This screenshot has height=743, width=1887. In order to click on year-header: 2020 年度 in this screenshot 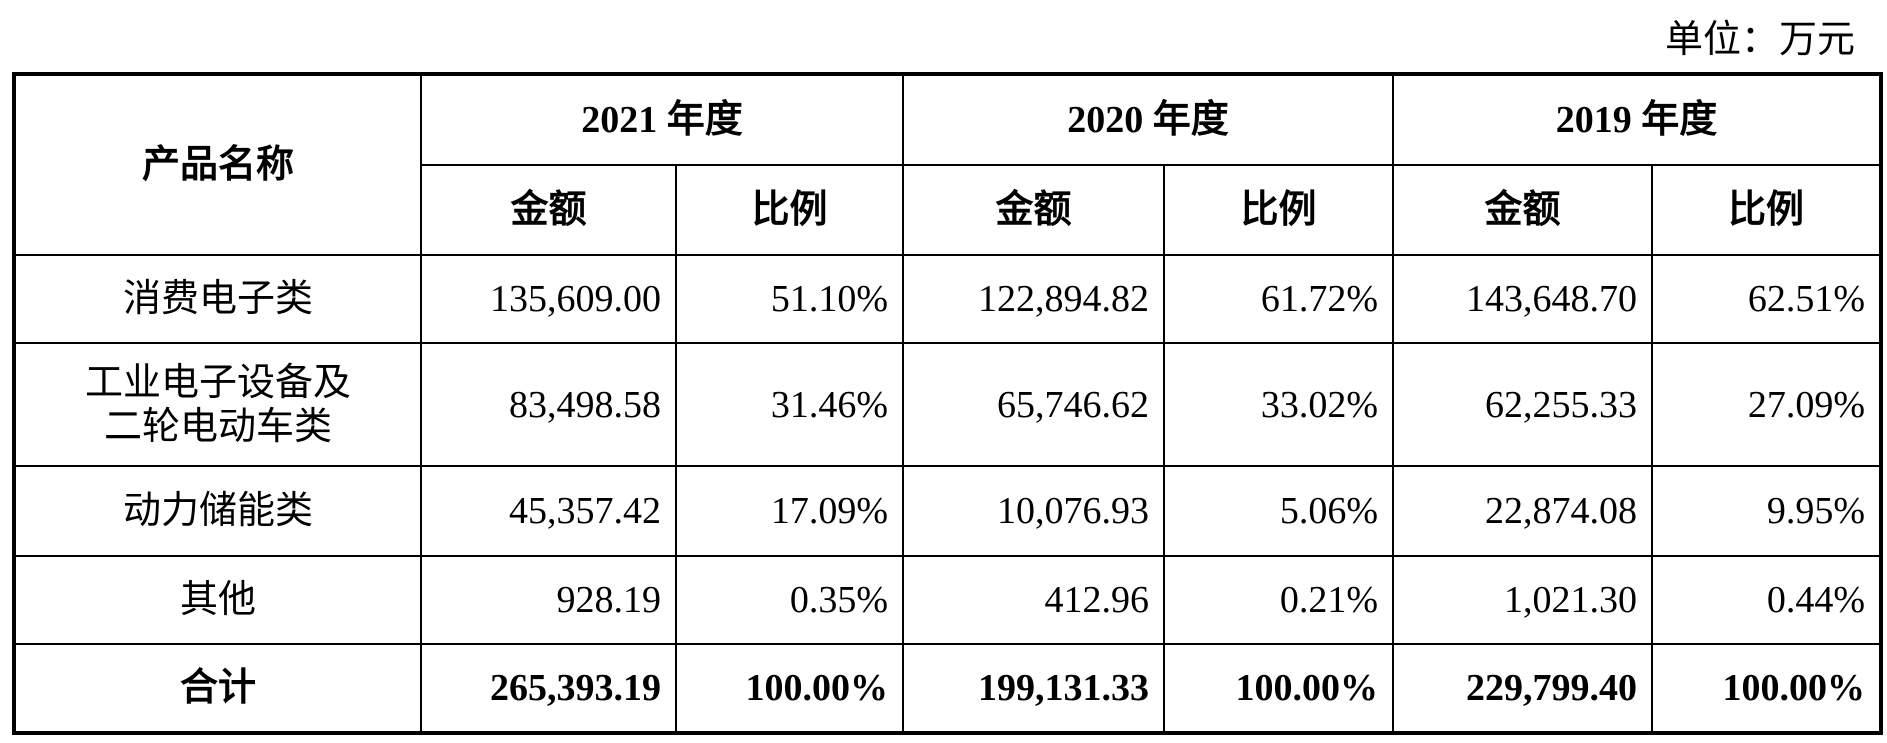, I will do `click(1148, 119)`.